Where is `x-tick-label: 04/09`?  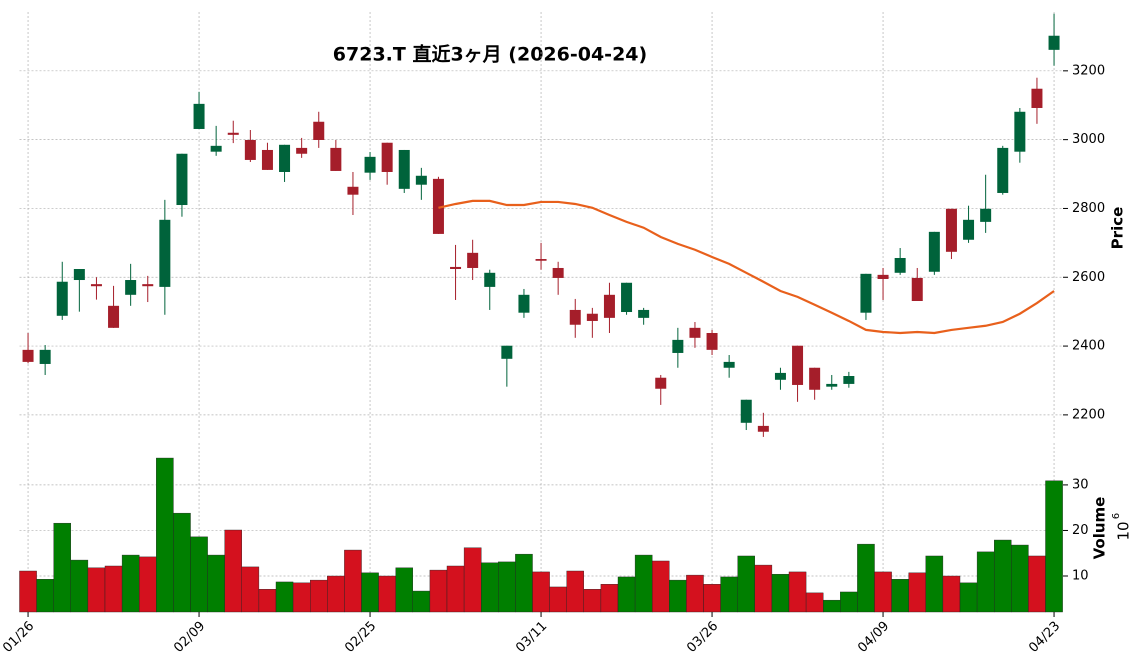 x-tick-label: 04/09 is located at coordinates (873, 637).